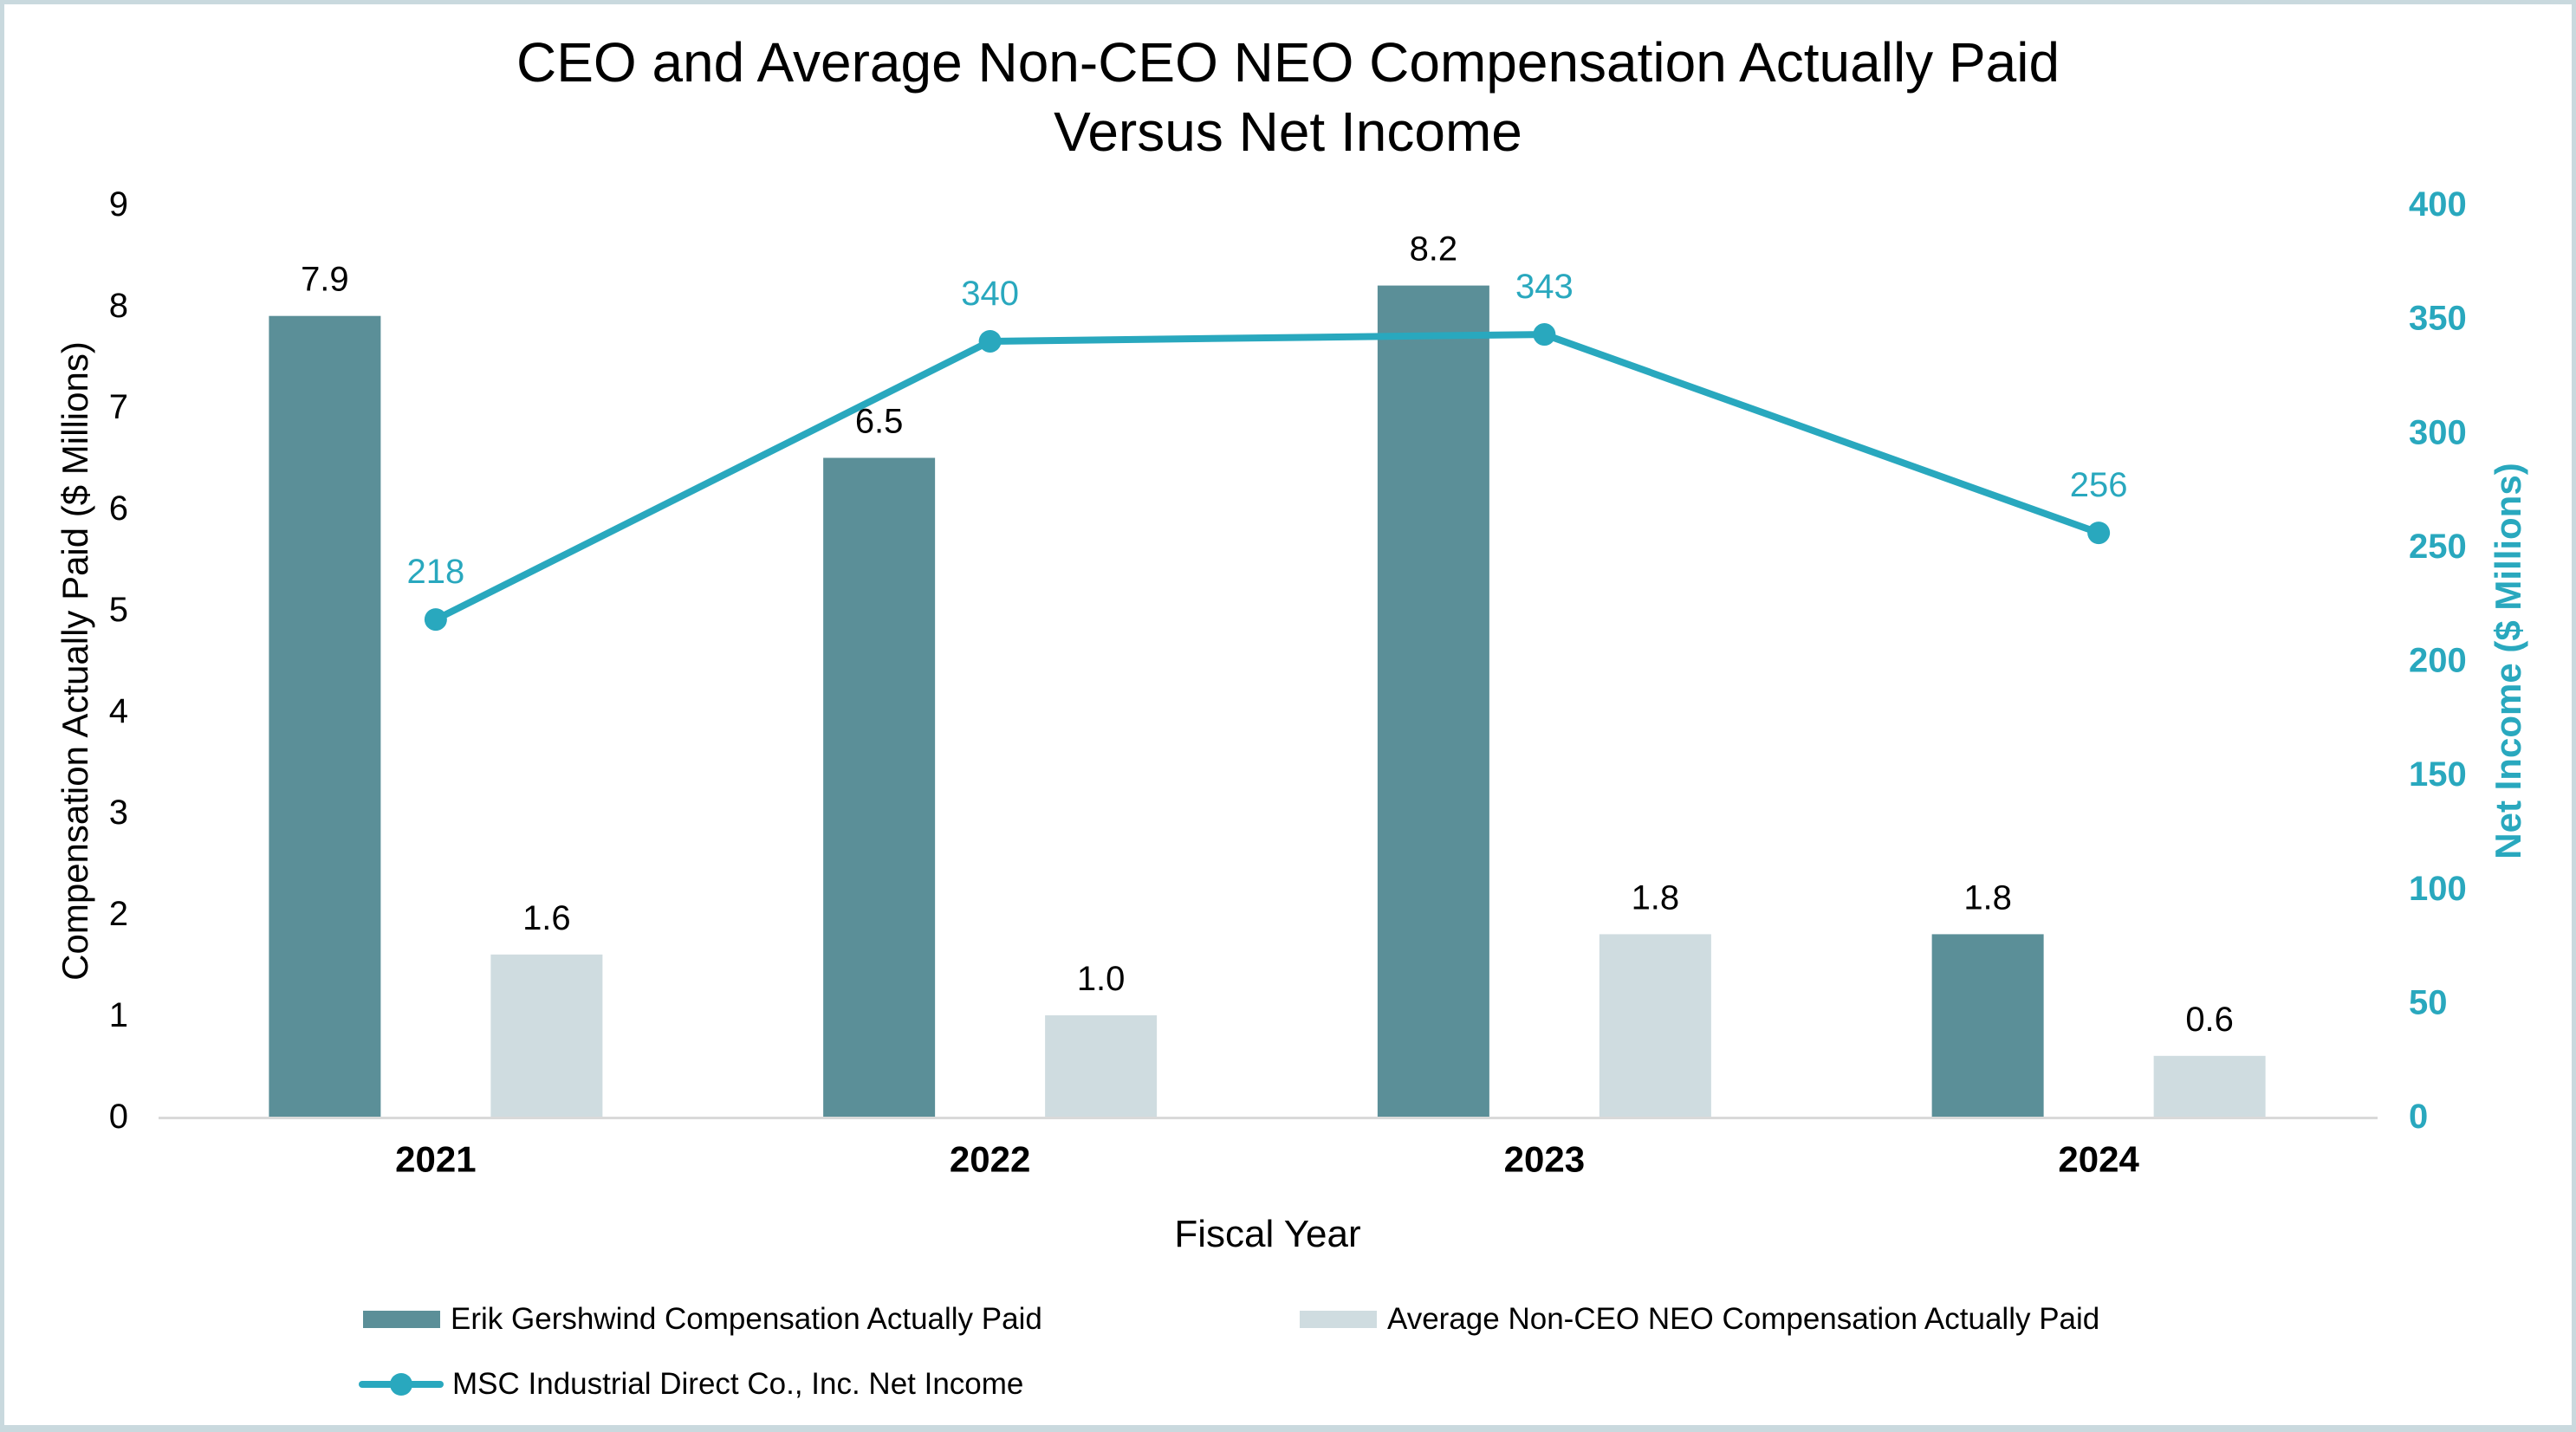 This screenshot has width=2576, height=1432. Describe the element at coordinates (2438, 204) in the screenshot. I see `right-axis-tick-label: 400` at that location.